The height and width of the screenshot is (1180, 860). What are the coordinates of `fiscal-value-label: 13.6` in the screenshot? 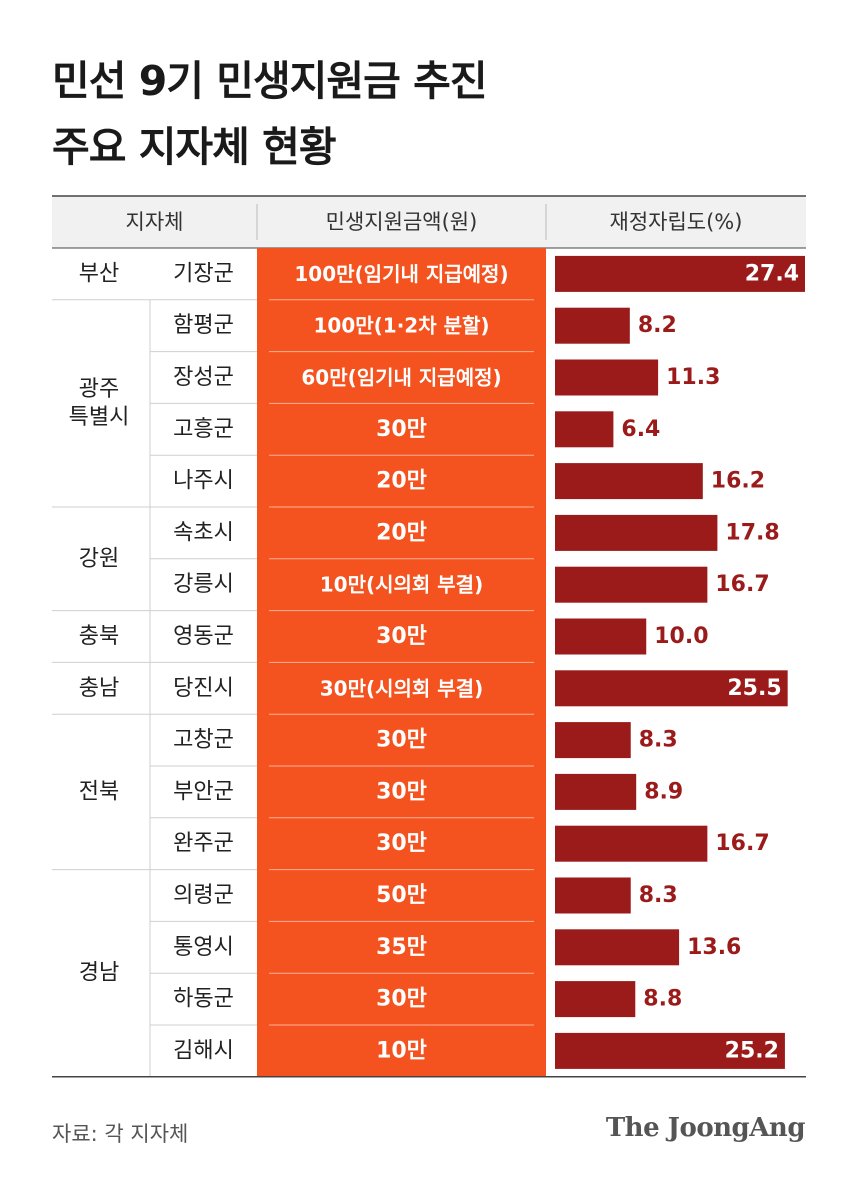 It's located at (714, 947).